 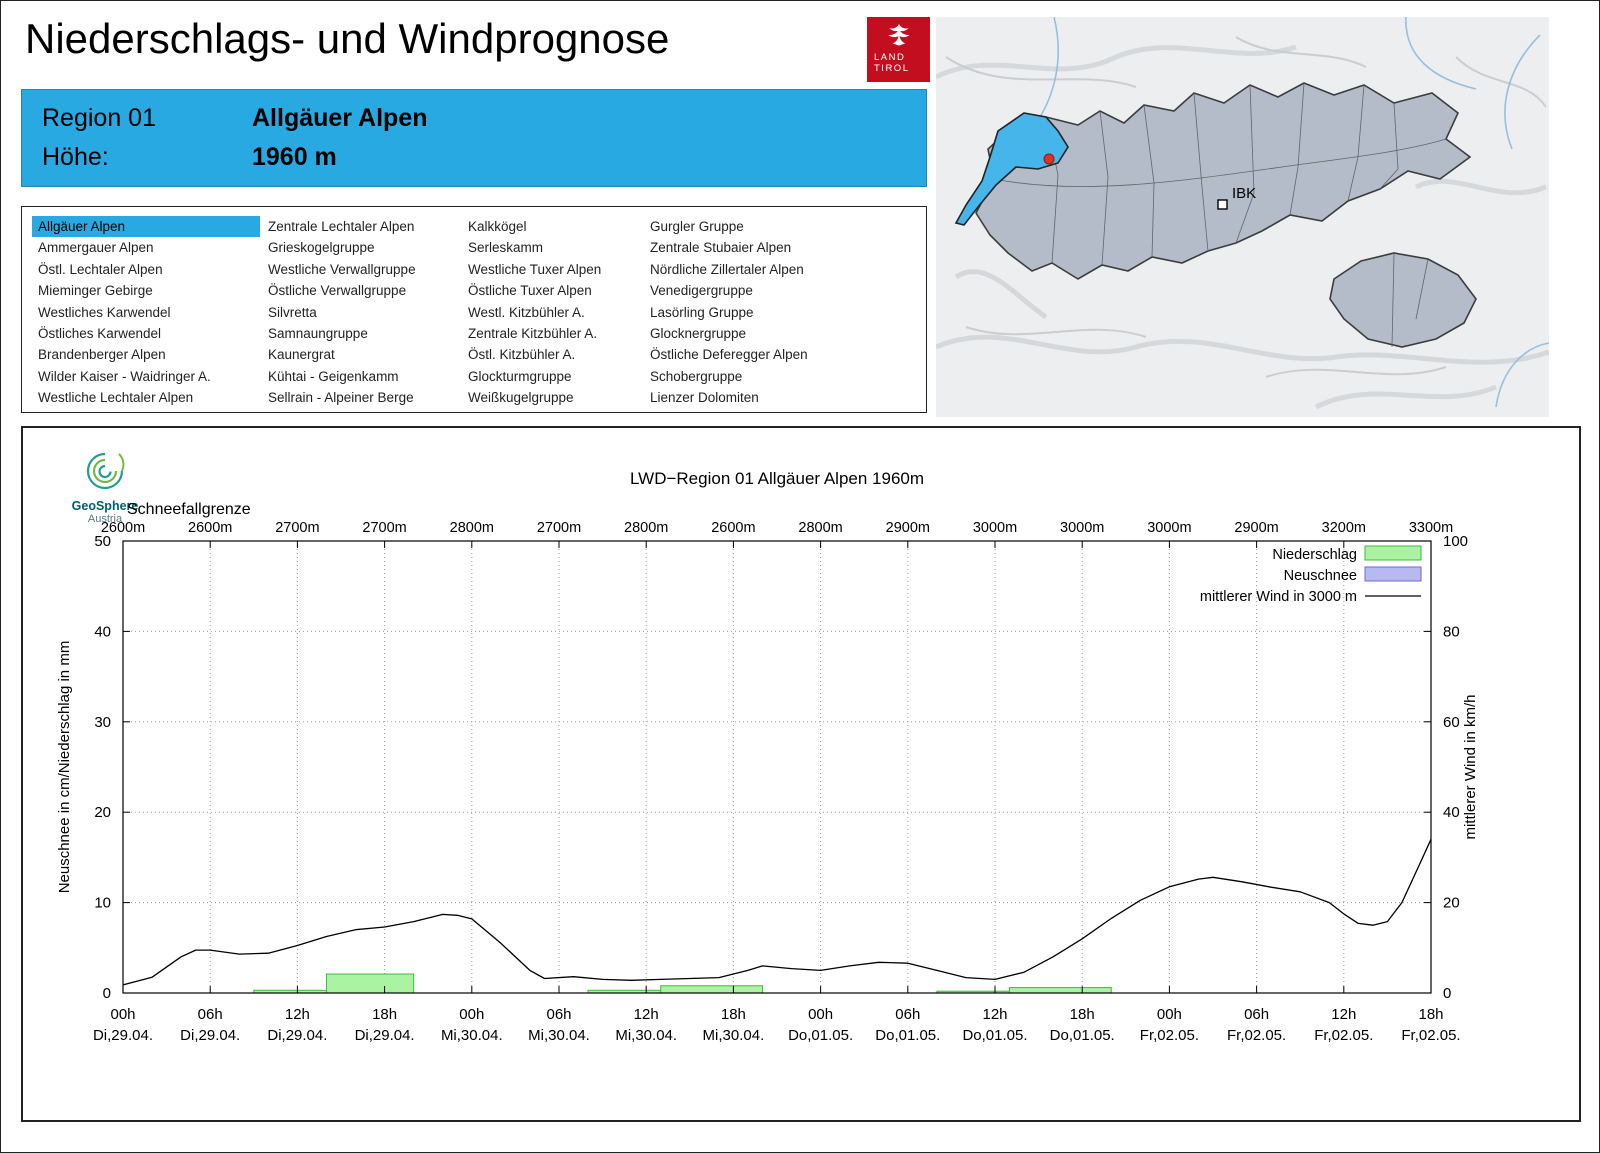 I want to click on legend-label: Neuschnee, so click(x=1320, y=576).